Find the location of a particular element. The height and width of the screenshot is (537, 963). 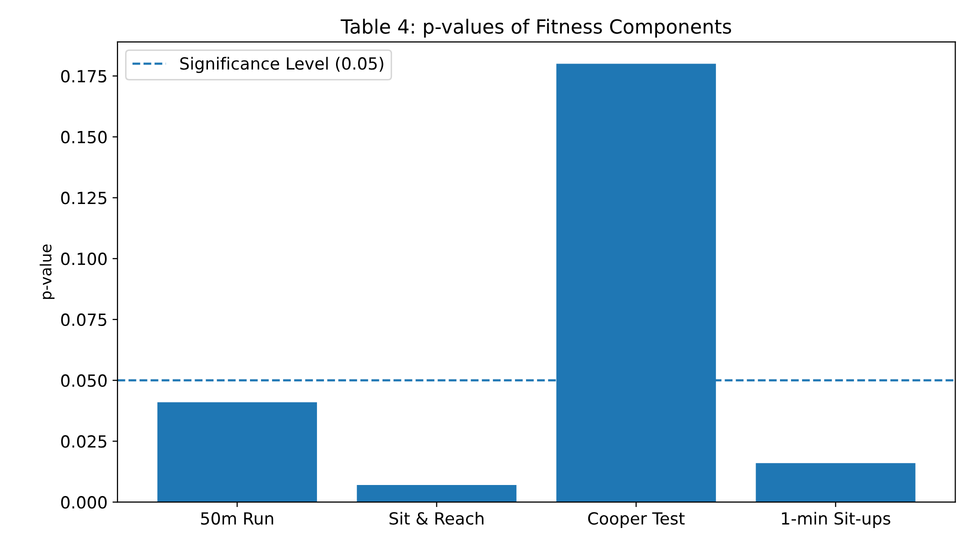

y-tick-label: 0.000 is located at coordinates (84, 502).